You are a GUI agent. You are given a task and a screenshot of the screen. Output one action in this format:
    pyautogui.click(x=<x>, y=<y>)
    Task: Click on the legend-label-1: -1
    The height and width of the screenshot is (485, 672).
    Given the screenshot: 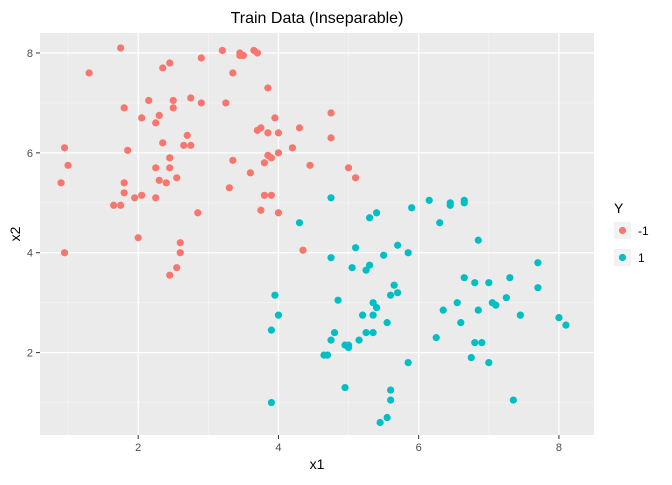 What is the action you would take?
    pyautogui.click(x=643, y=231)
    